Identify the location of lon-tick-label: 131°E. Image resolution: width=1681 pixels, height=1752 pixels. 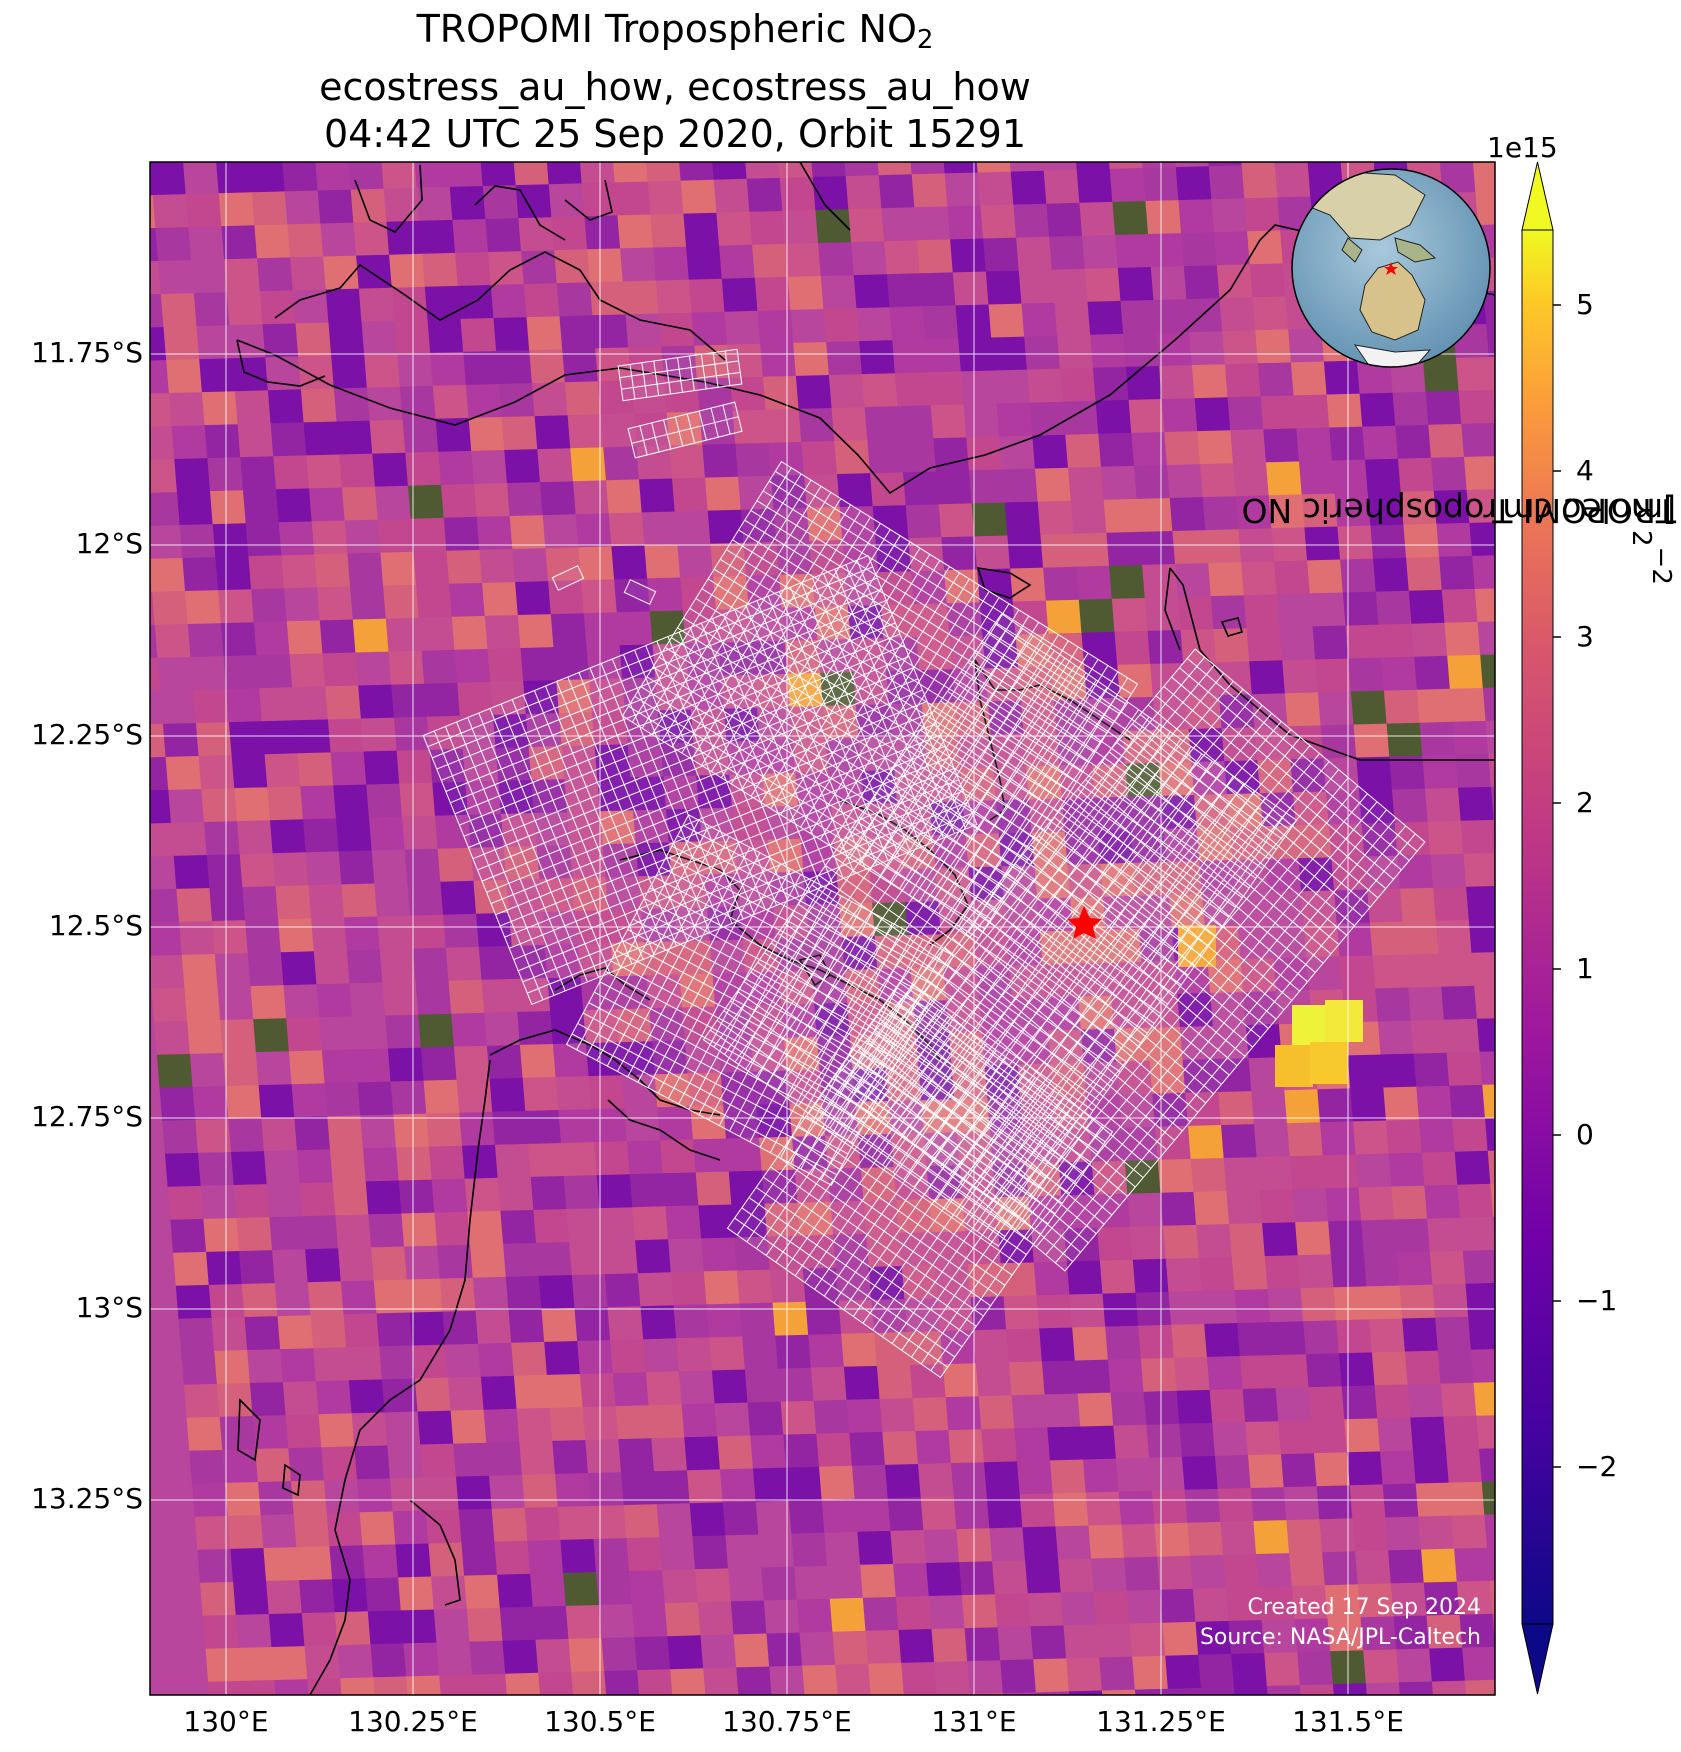
(974, 1721).